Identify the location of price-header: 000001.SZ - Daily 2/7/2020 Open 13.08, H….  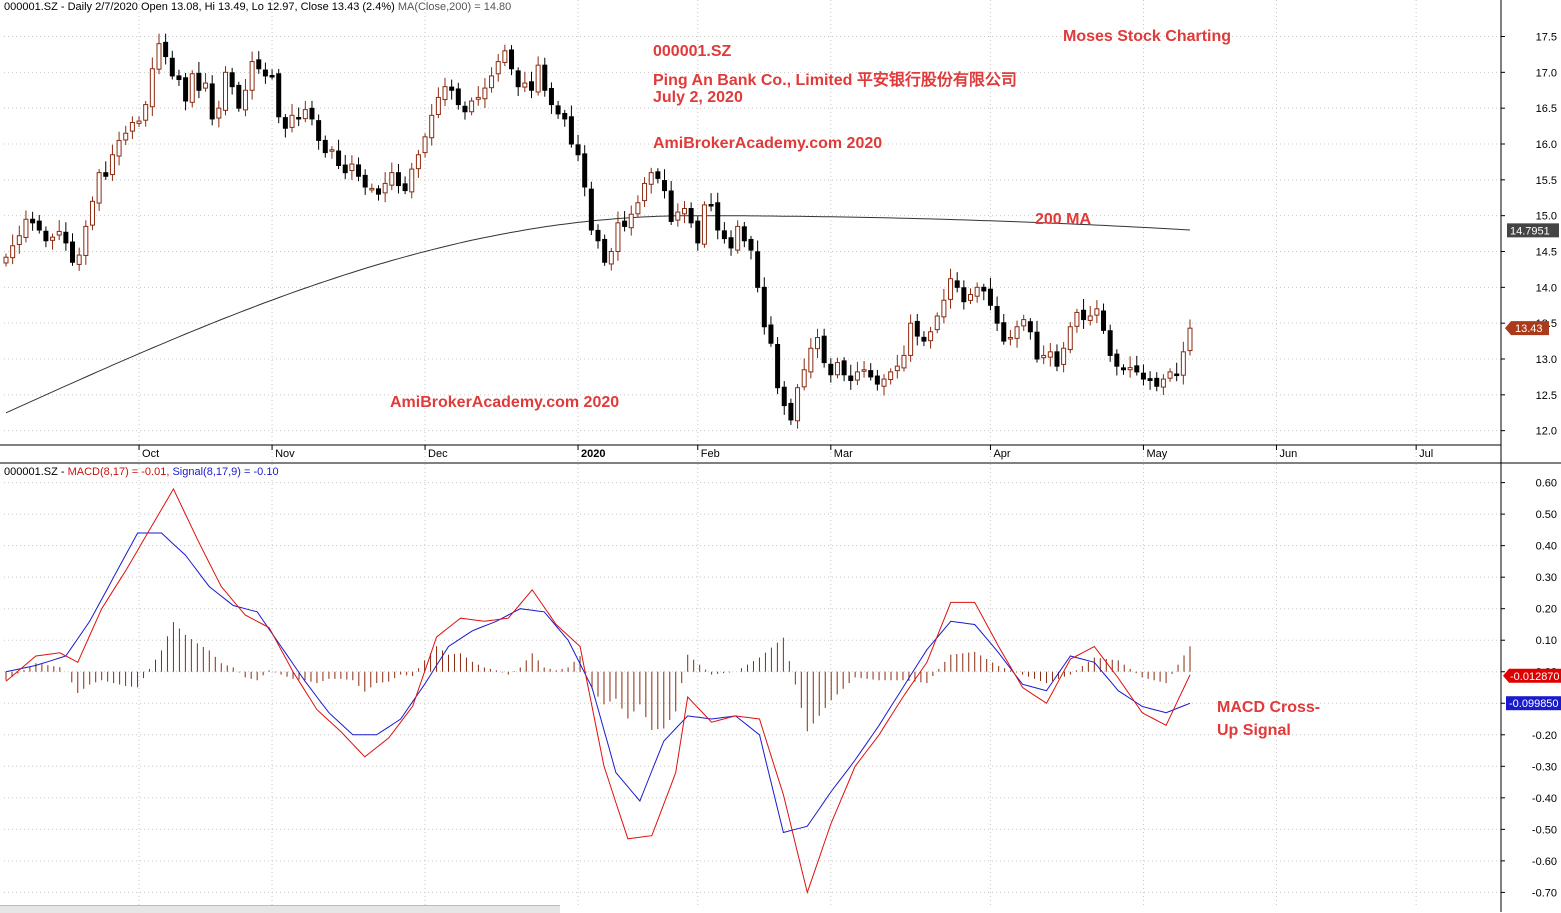
(257, 7).